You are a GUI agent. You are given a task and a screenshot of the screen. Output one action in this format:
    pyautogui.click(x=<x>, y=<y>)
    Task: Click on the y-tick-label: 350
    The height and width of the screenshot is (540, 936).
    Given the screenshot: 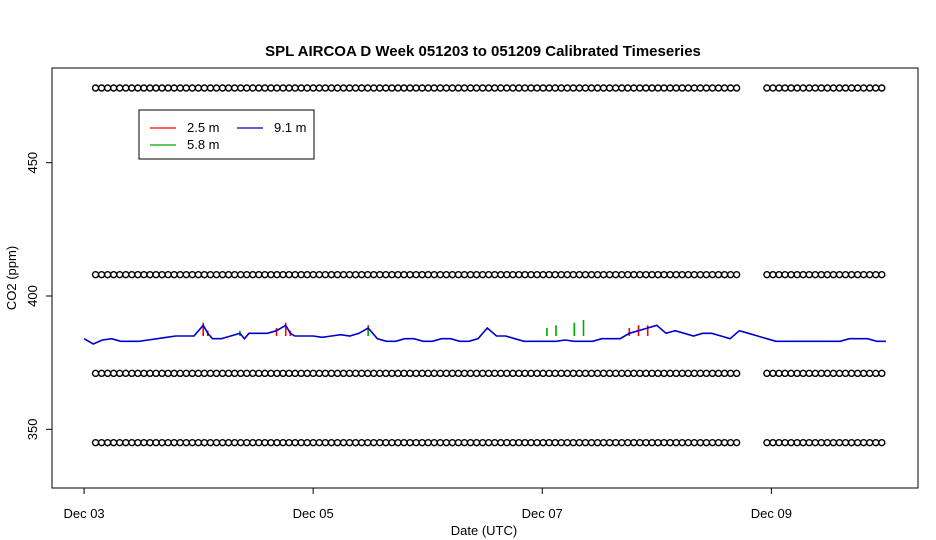 What is the action you would take?
    pyautogui.click(x=32, y=429)
    